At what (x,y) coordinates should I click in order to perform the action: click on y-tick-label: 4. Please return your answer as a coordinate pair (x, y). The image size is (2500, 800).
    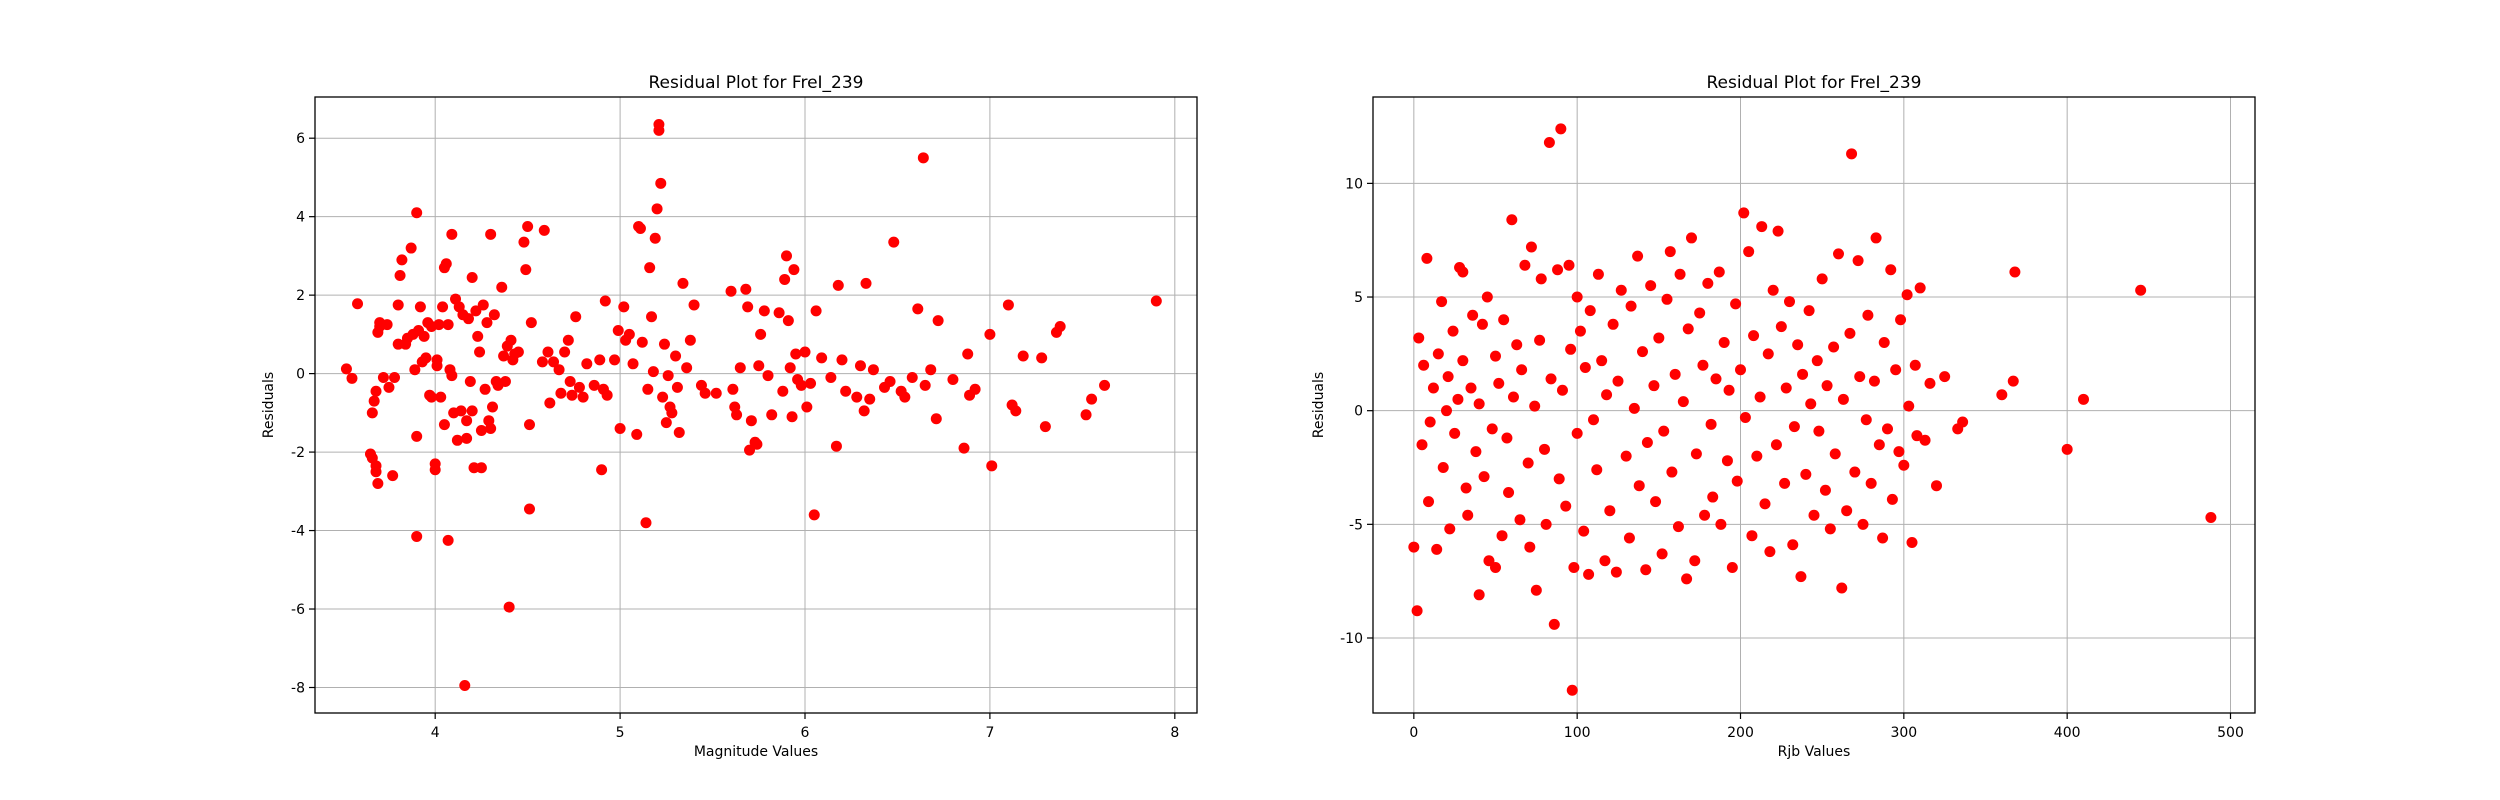
    Looking at the image, I should click on (300, 218).